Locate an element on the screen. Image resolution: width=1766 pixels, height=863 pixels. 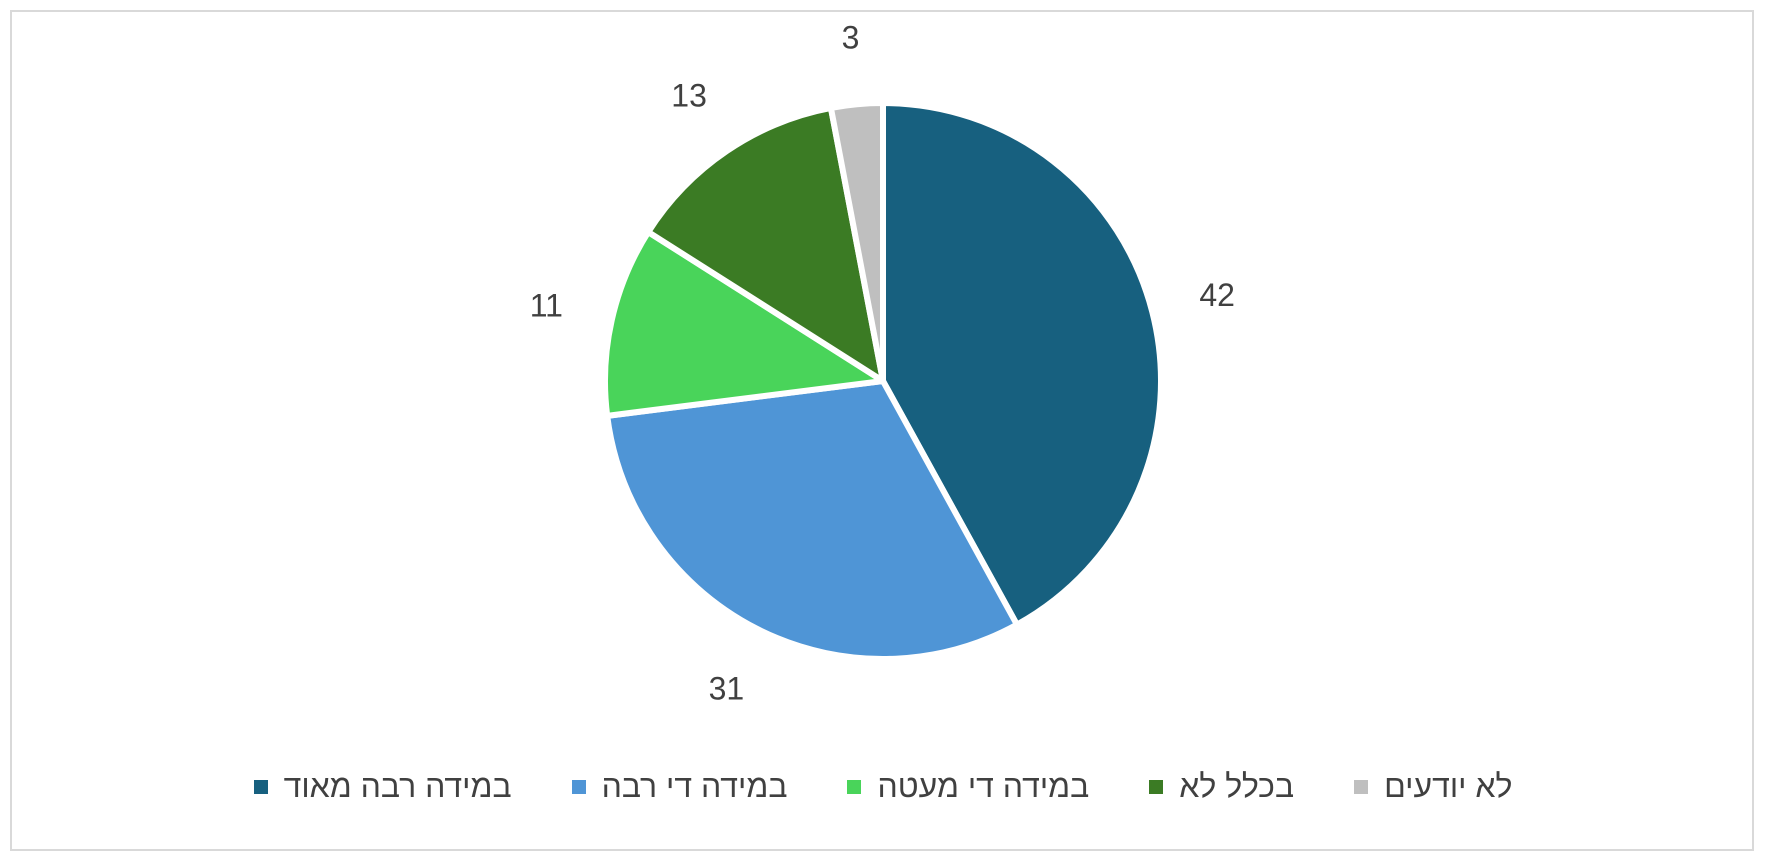
legend-item-1: במידה רבה מאוד is located at coordinates (382, 786).